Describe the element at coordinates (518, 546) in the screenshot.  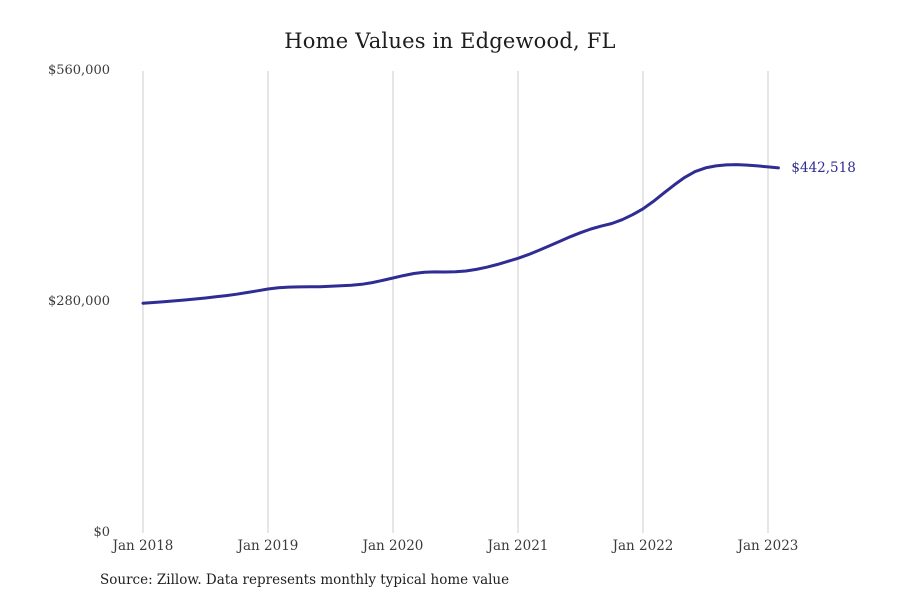
I see `x-axis-tick-label: Jan 2021` at that location.